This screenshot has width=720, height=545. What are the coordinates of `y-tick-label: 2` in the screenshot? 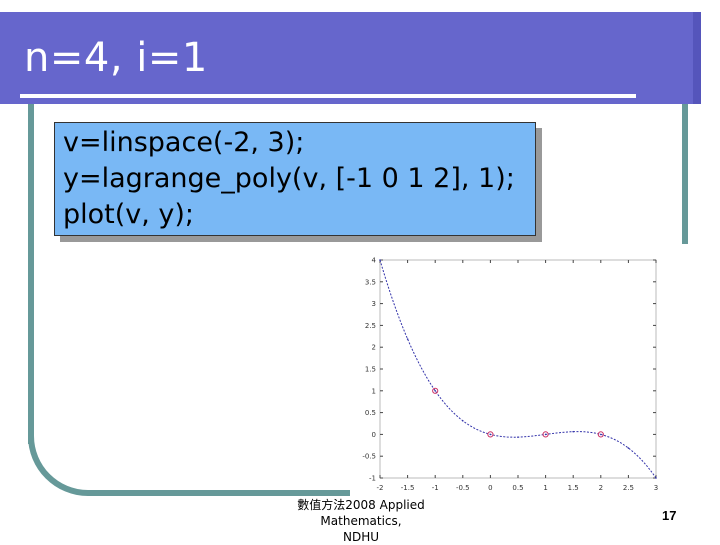 It's located at (374, 348).